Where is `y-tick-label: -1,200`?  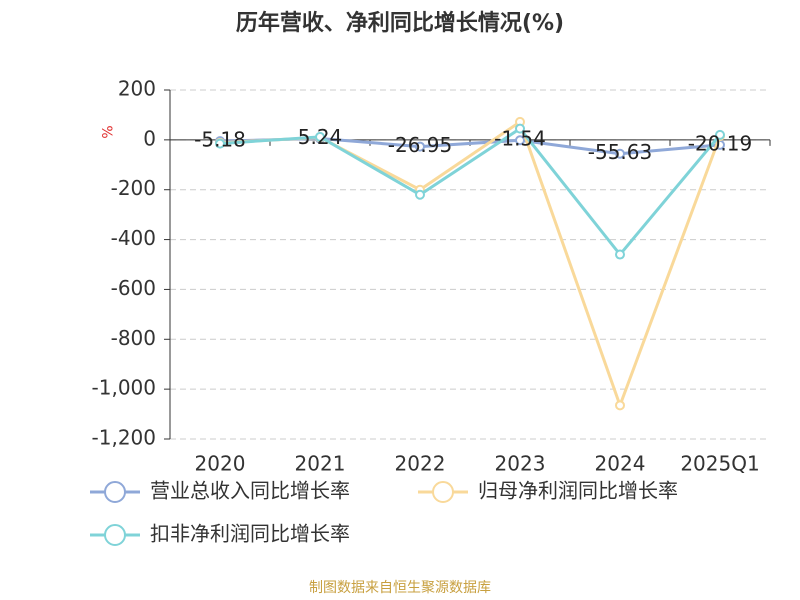 y-tick-label: -1,200 is located at coordinates (124, 438).